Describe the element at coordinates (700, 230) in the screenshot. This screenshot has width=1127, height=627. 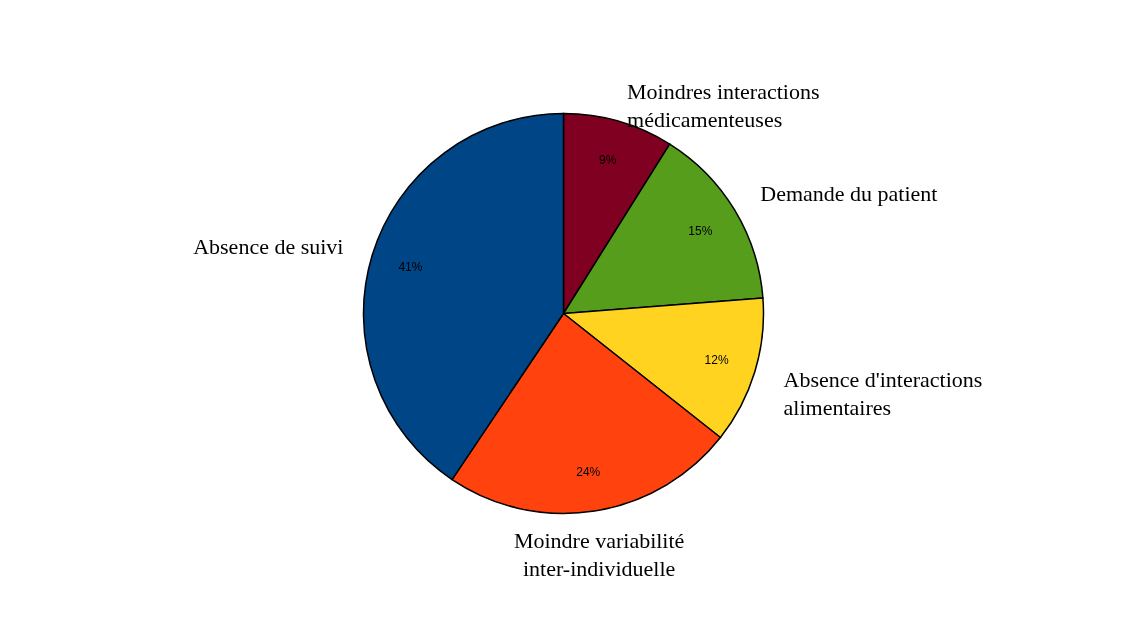
I see `data-label: 15%` at that location.